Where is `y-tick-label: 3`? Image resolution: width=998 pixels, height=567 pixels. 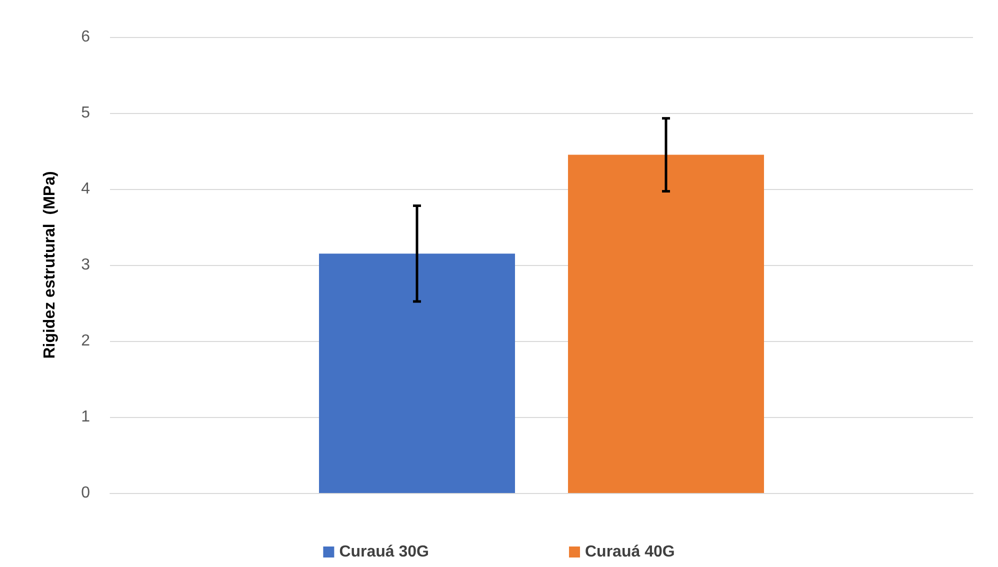 y-tick-label: 3 is located at coordinates (85, 265).